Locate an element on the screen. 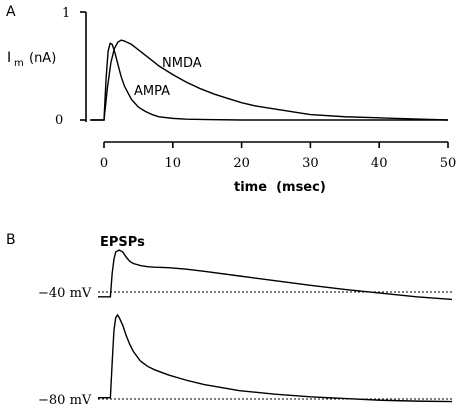 The image size is (458, 408). y-axis-label-main: I is located at coordinates (9, 58).